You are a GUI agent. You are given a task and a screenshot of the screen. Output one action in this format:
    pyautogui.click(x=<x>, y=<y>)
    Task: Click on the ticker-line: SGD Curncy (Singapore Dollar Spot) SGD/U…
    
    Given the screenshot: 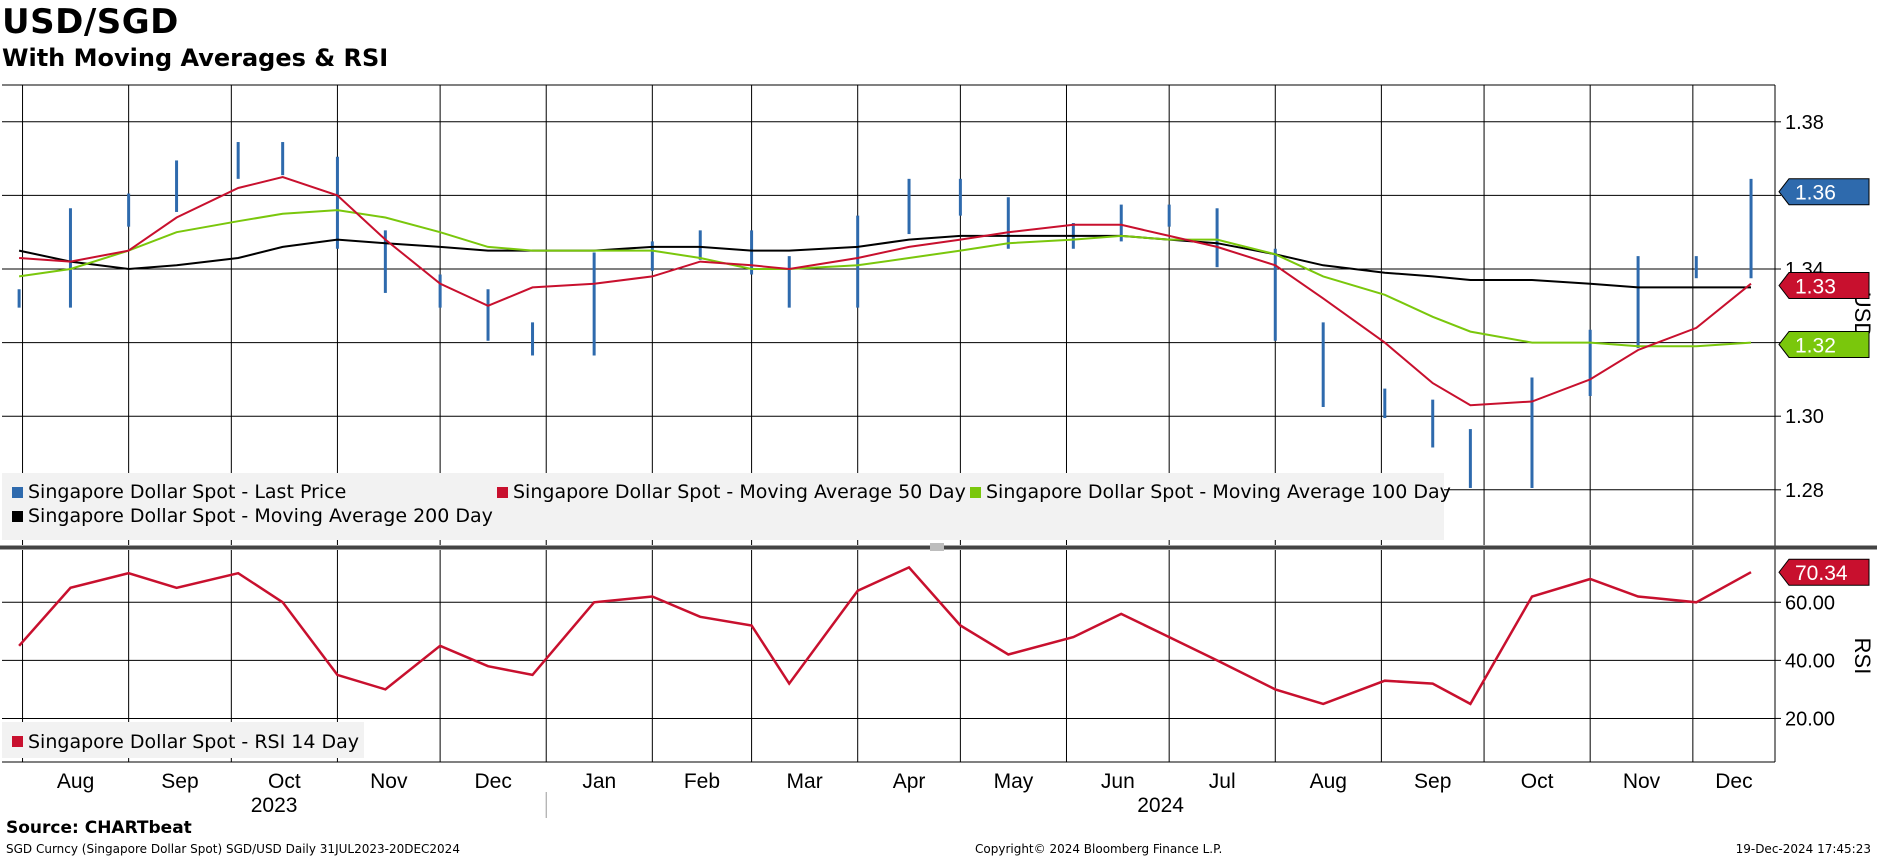 What is the action you would take?
    pyautogui.click(x=233, y=849)
    